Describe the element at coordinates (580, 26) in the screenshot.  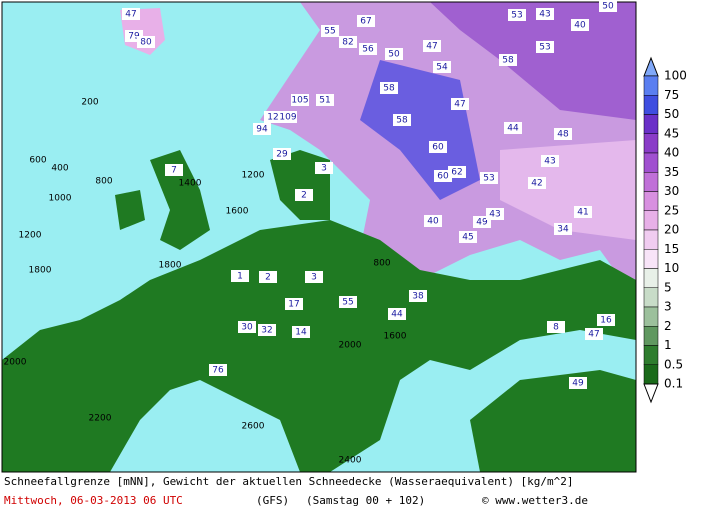
I see `snow-label: 40` at that location.